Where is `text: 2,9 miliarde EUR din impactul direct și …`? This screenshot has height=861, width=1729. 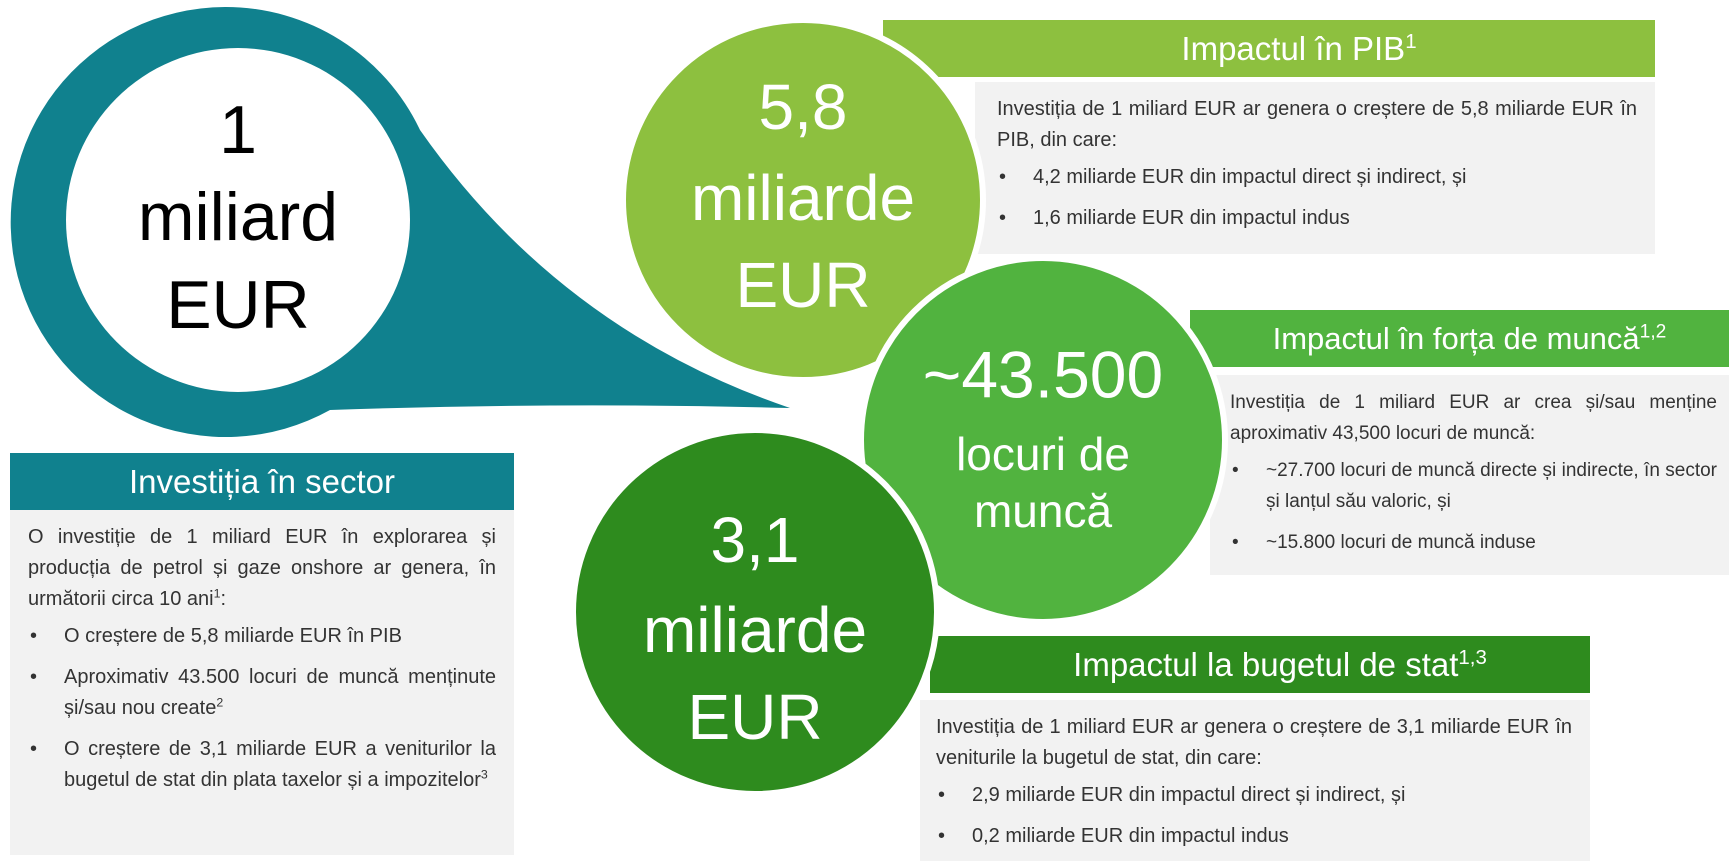
text: 2,9 miliarde EUR din impactul direct și … is located at coordinates (1189, 795).